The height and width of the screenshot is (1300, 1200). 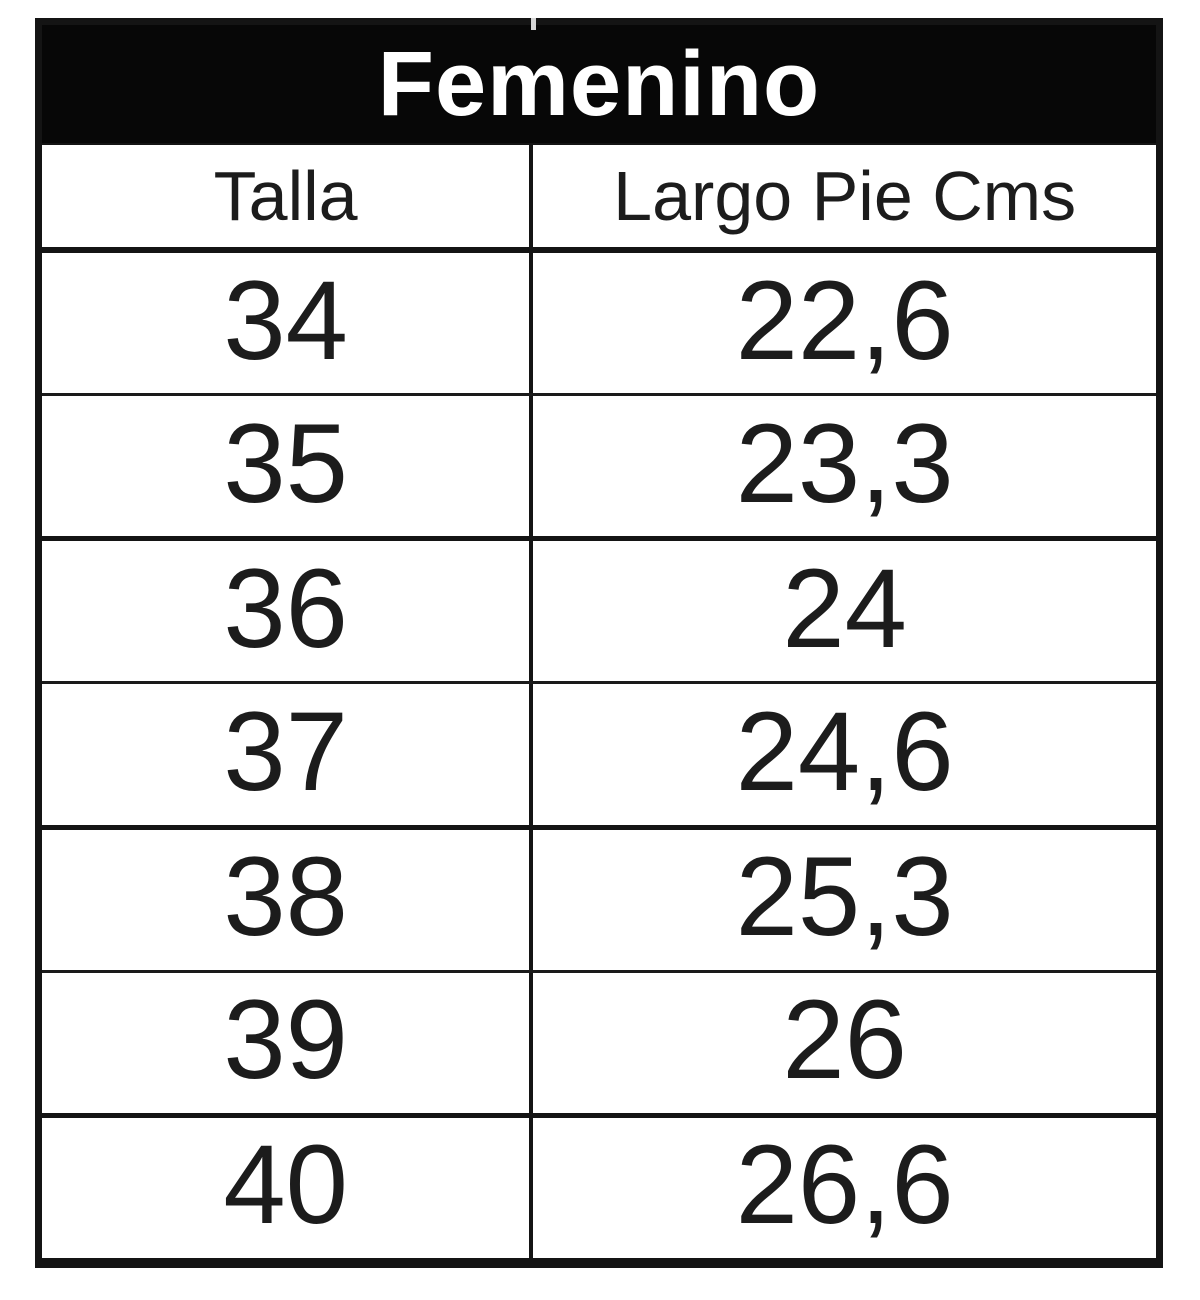 I want to click on largo-cell: 26, so click(x=844, y=1040).